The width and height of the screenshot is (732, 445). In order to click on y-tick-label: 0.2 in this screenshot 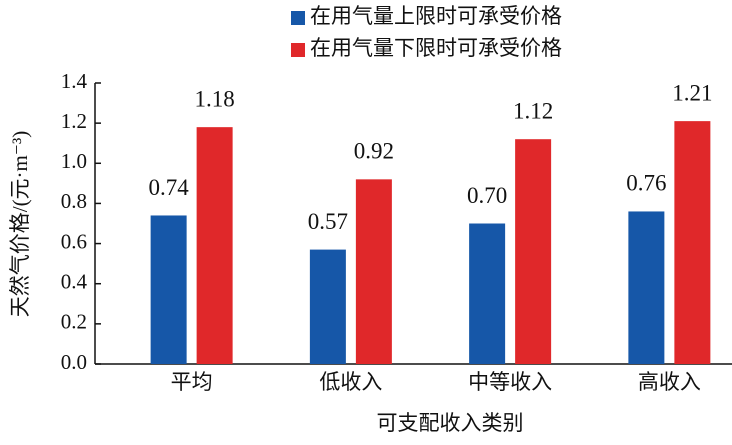, I will do `click(74, 322)`.